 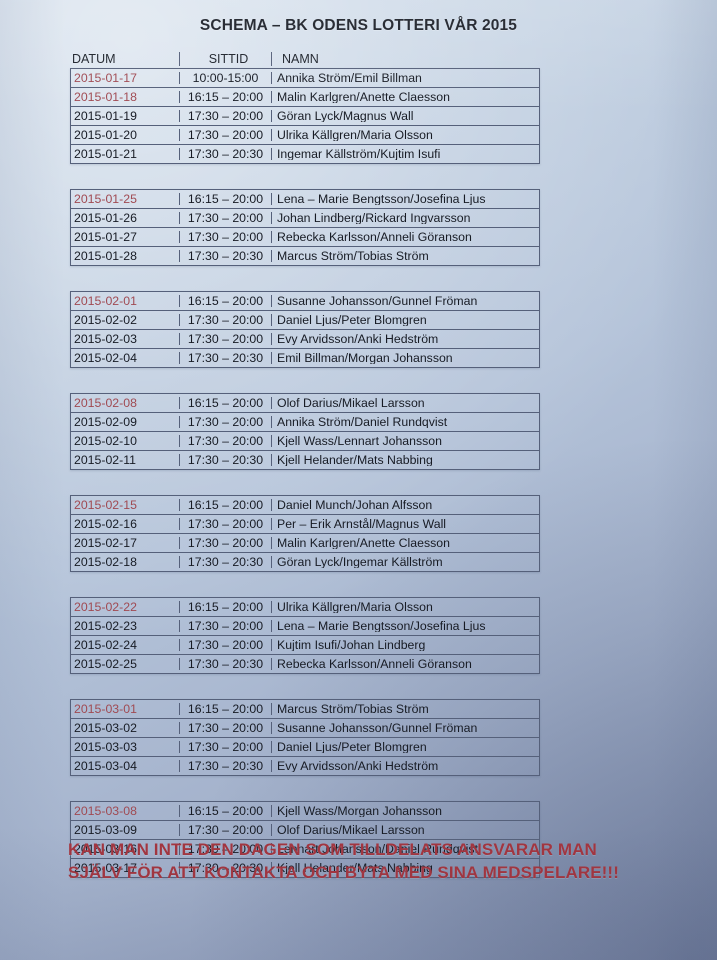 What do you see at coordinates (125, 154) in the screenshot?
I see `cell-date: 2015-01-21` at bounding box center [125, 154].